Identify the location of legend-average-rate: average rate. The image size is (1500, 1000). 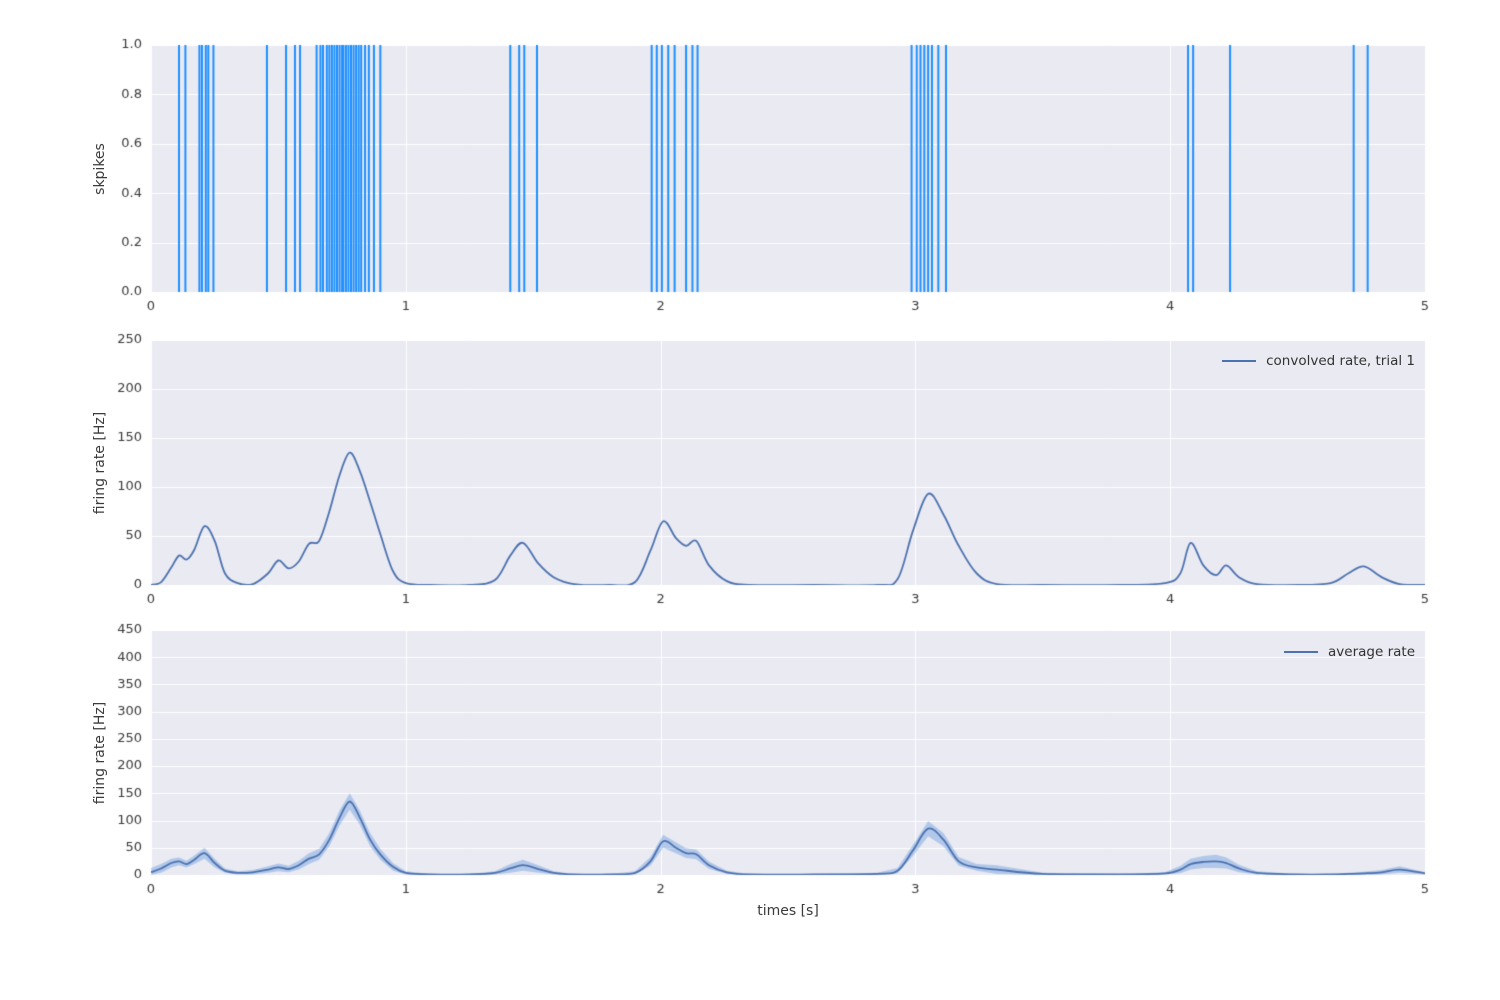
(1349, 652).